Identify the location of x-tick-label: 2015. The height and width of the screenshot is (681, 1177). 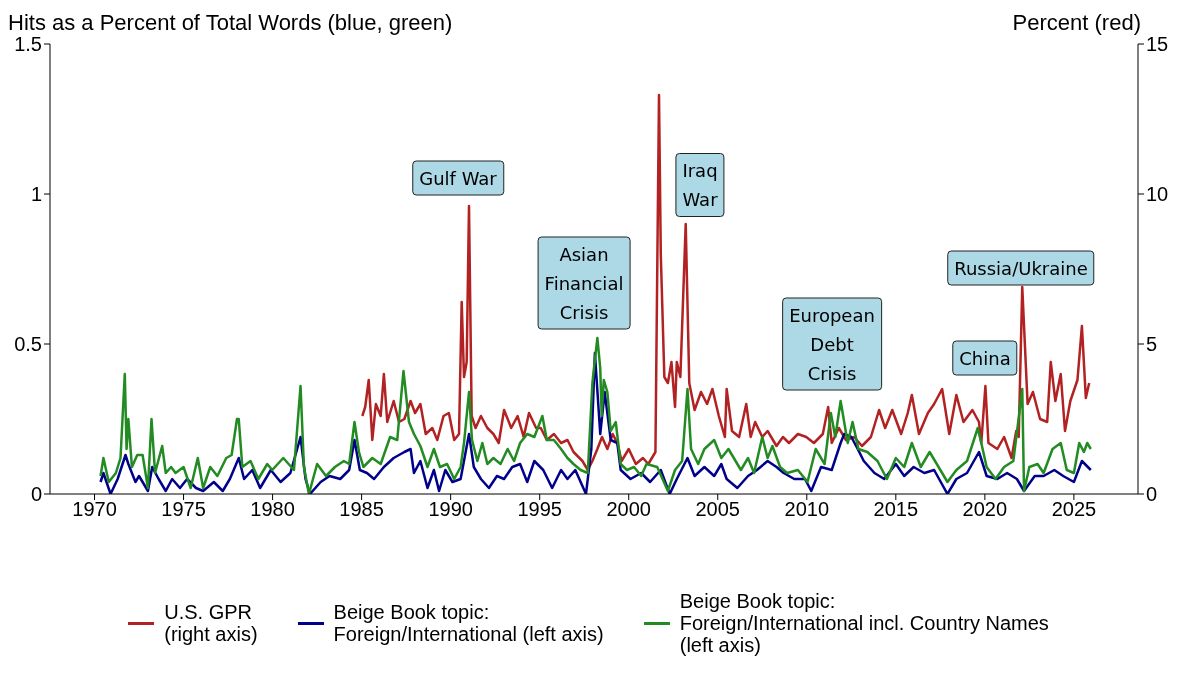
(896, 509).